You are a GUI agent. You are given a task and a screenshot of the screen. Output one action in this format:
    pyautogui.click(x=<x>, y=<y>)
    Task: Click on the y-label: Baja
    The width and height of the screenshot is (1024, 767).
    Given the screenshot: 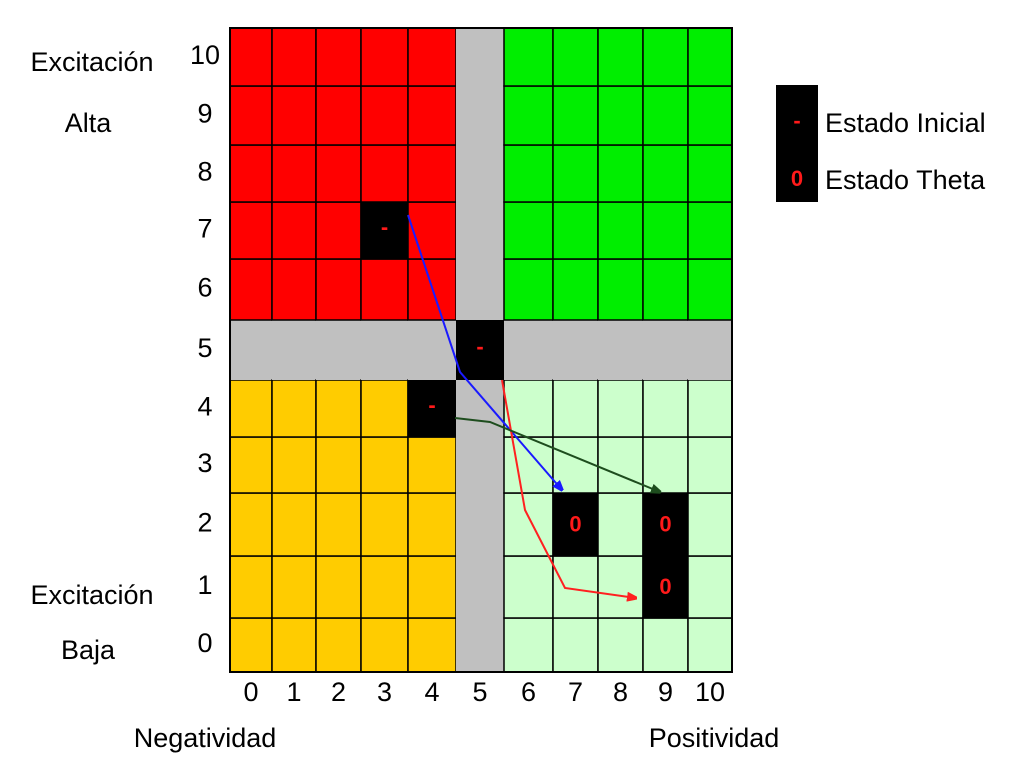 What is the action you would take?
    pyautogui.click(x=88, y=650)
    